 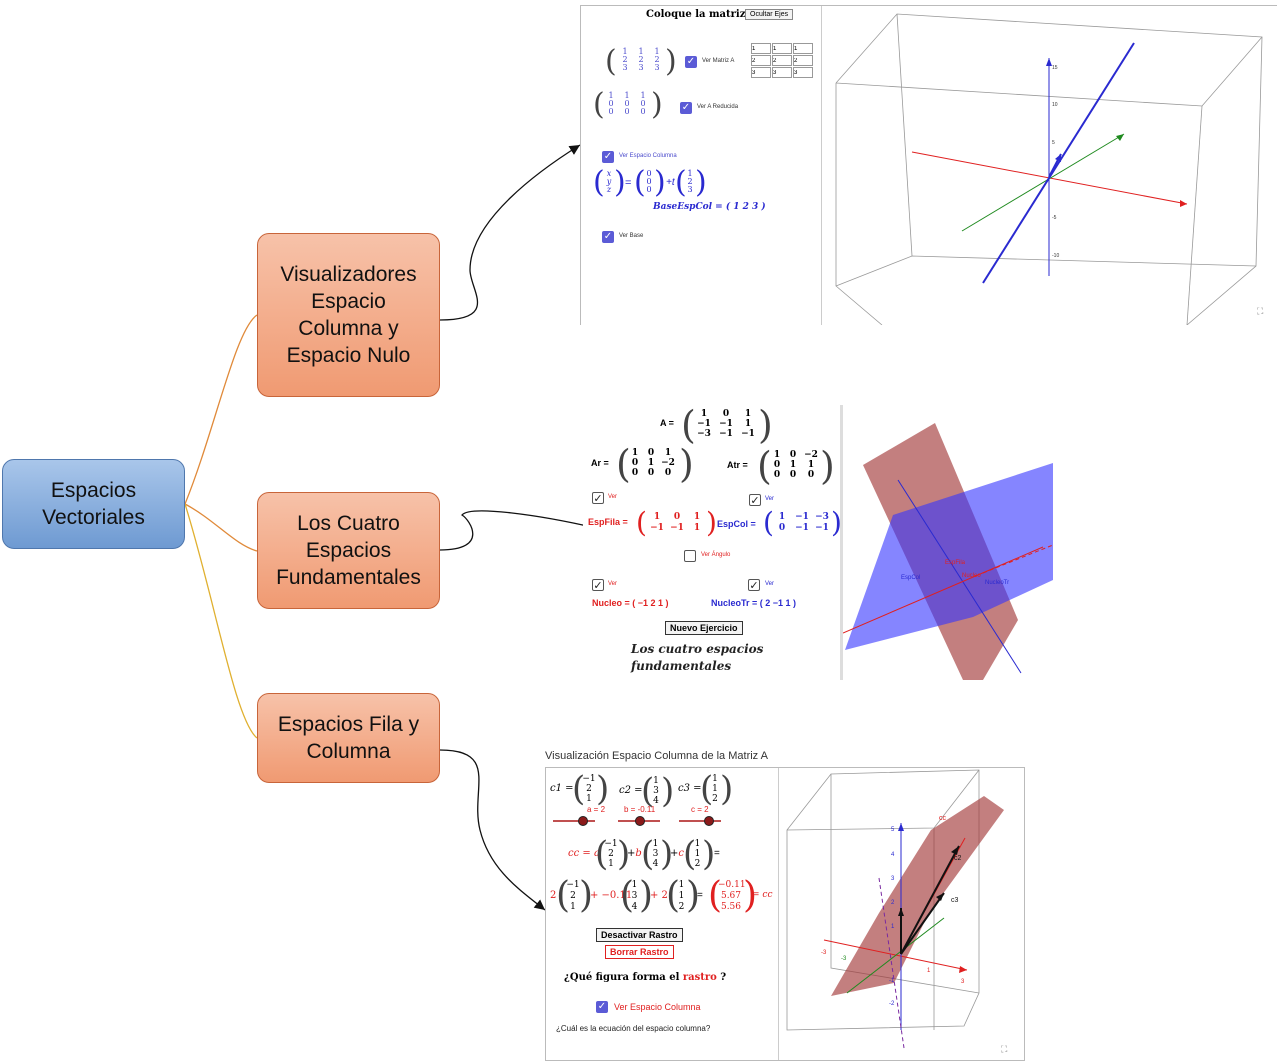 I want to click on desactivar-rastro-button: Desactivar Rastro, so click(x=639, y=935).